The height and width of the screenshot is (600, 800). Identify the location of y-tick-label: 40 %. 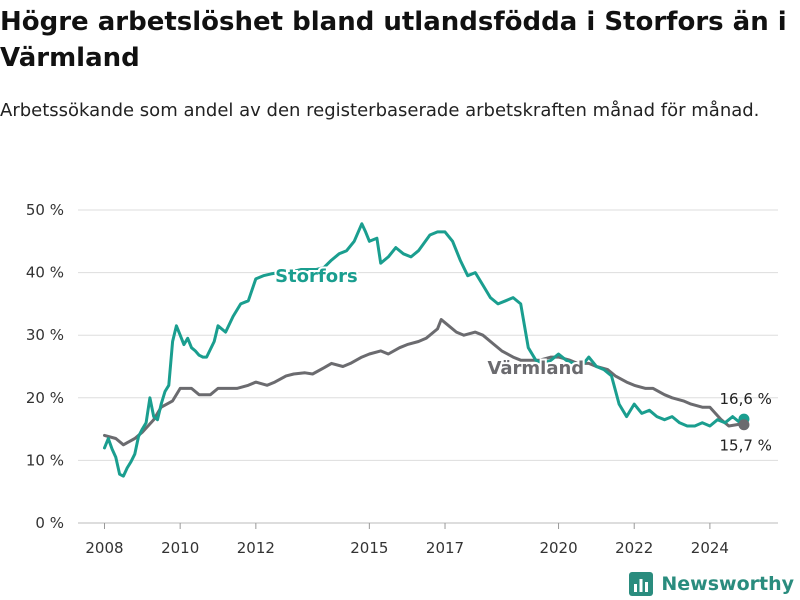
(45, 273).